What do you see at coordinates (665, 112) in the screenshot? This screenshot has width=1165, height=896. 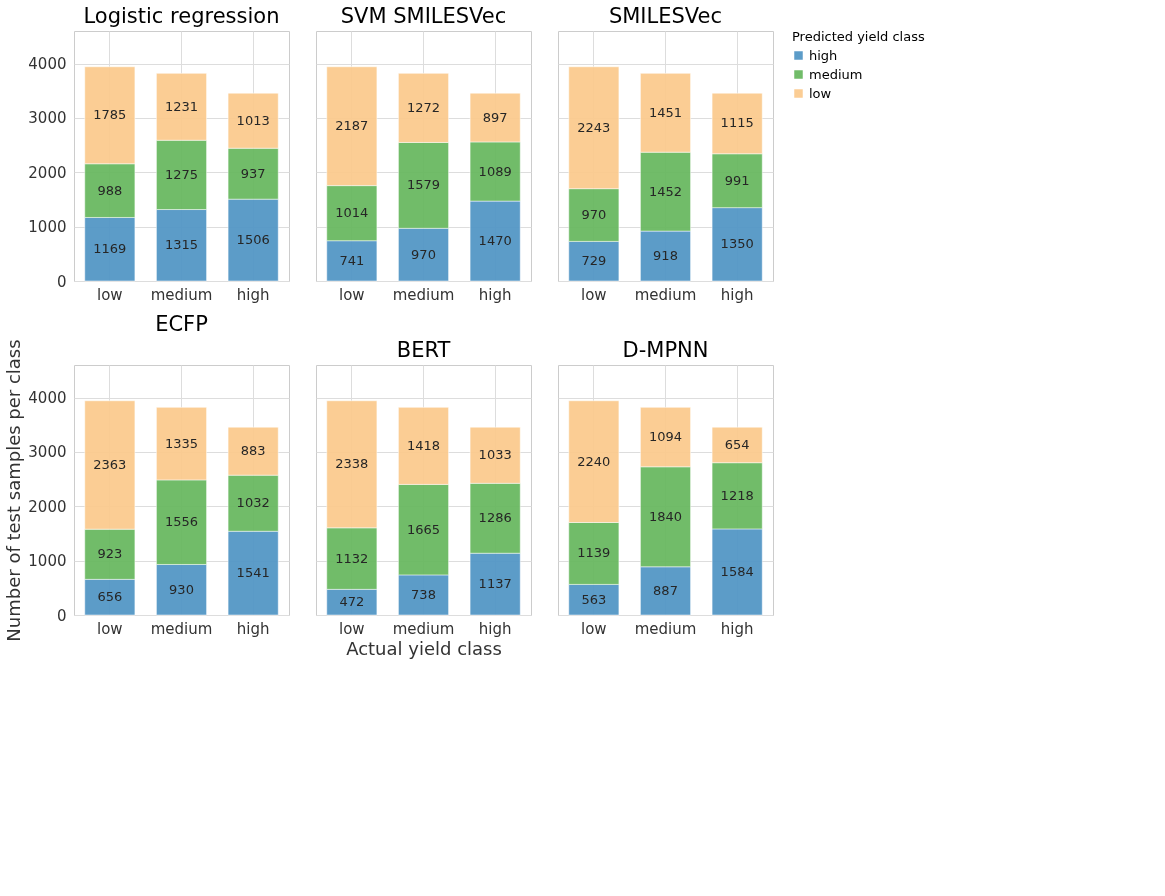 I see `data-label: 1451` at bounding box center [665, 112].